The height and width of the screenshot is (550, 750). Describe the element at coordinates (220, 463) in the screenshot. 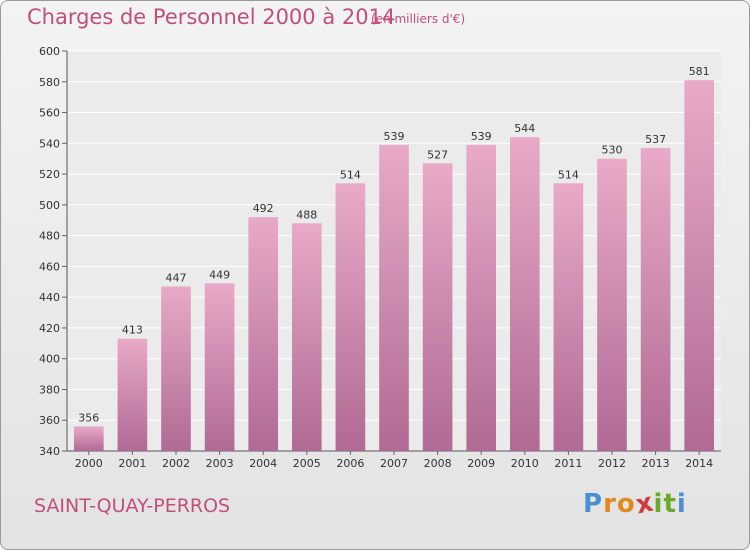

I see `x-tick-label: 2003` at that location.